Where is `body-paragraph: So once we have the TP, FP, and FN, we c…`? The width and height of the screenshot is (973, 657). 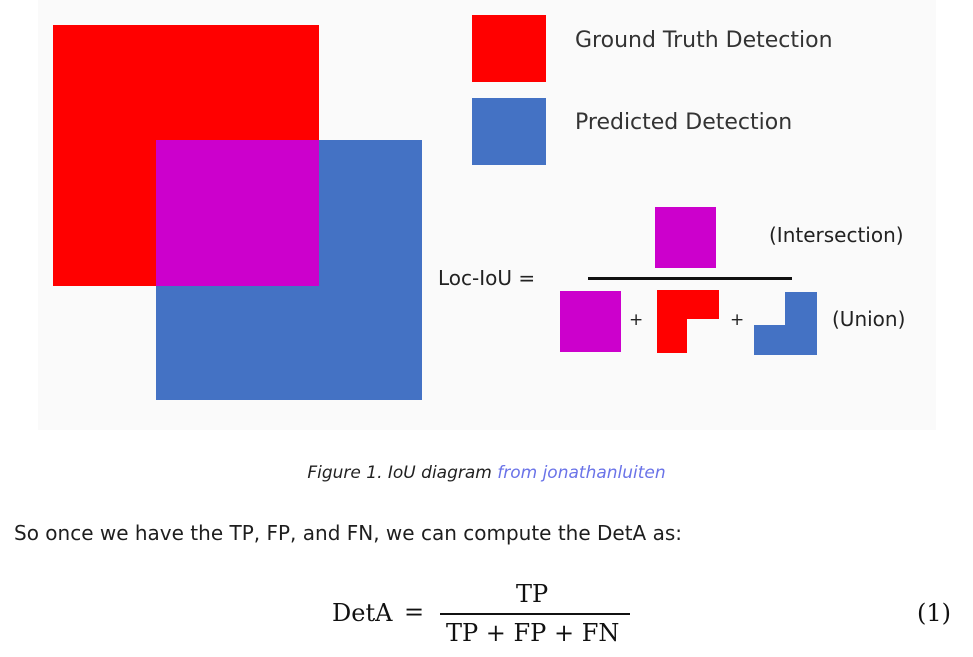
body-paragraph: So once we have the TP, FP, and FN, we c… is located at coordinates (348, 533).